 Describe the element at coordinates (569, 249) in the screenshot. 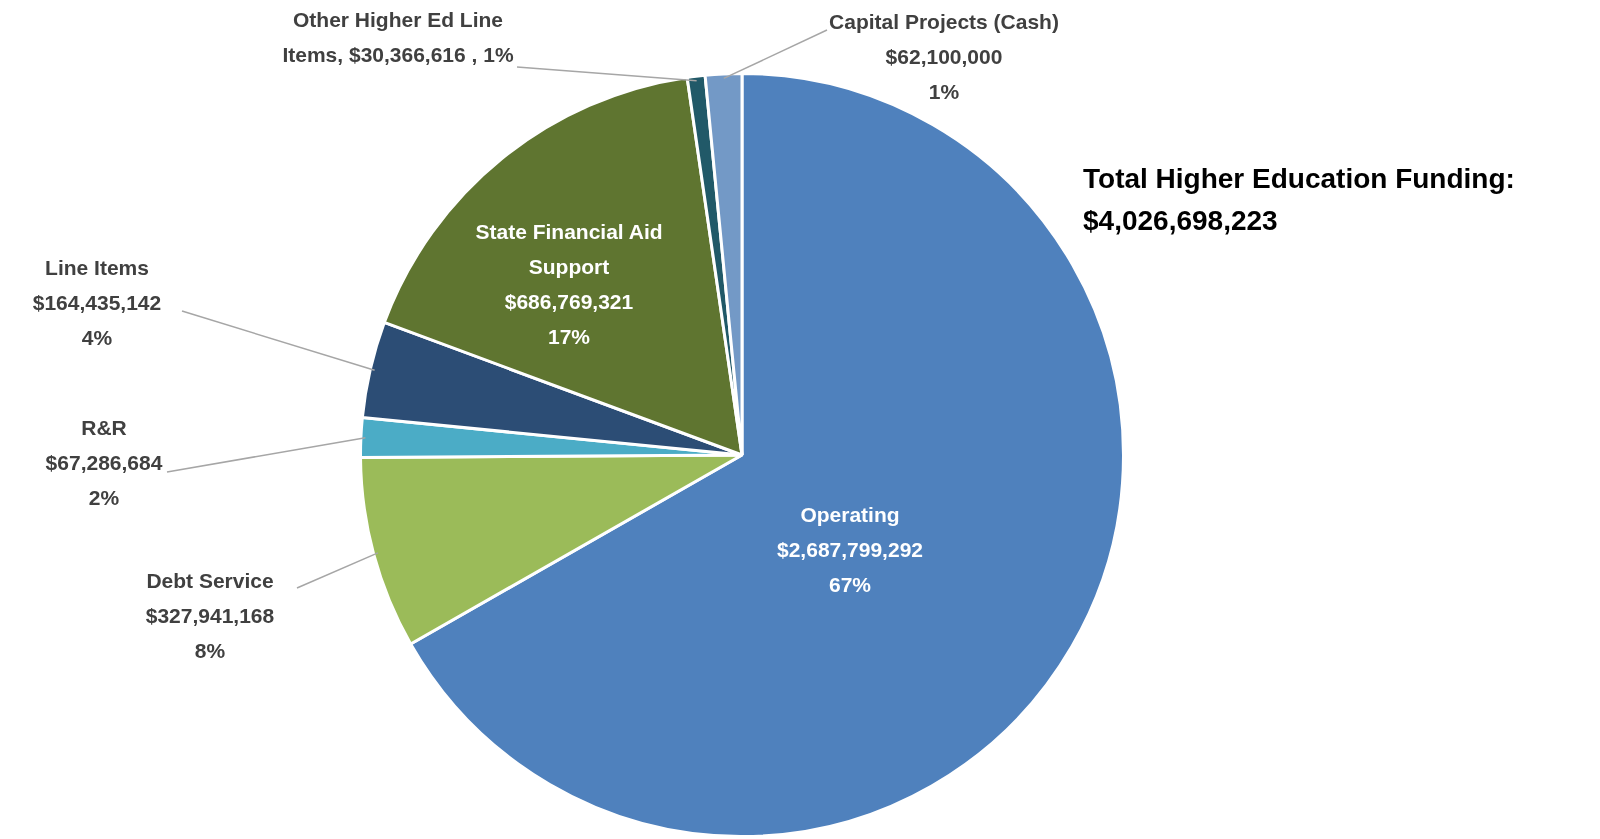

I see `slice-label: State Financial Aid Support` at that location.